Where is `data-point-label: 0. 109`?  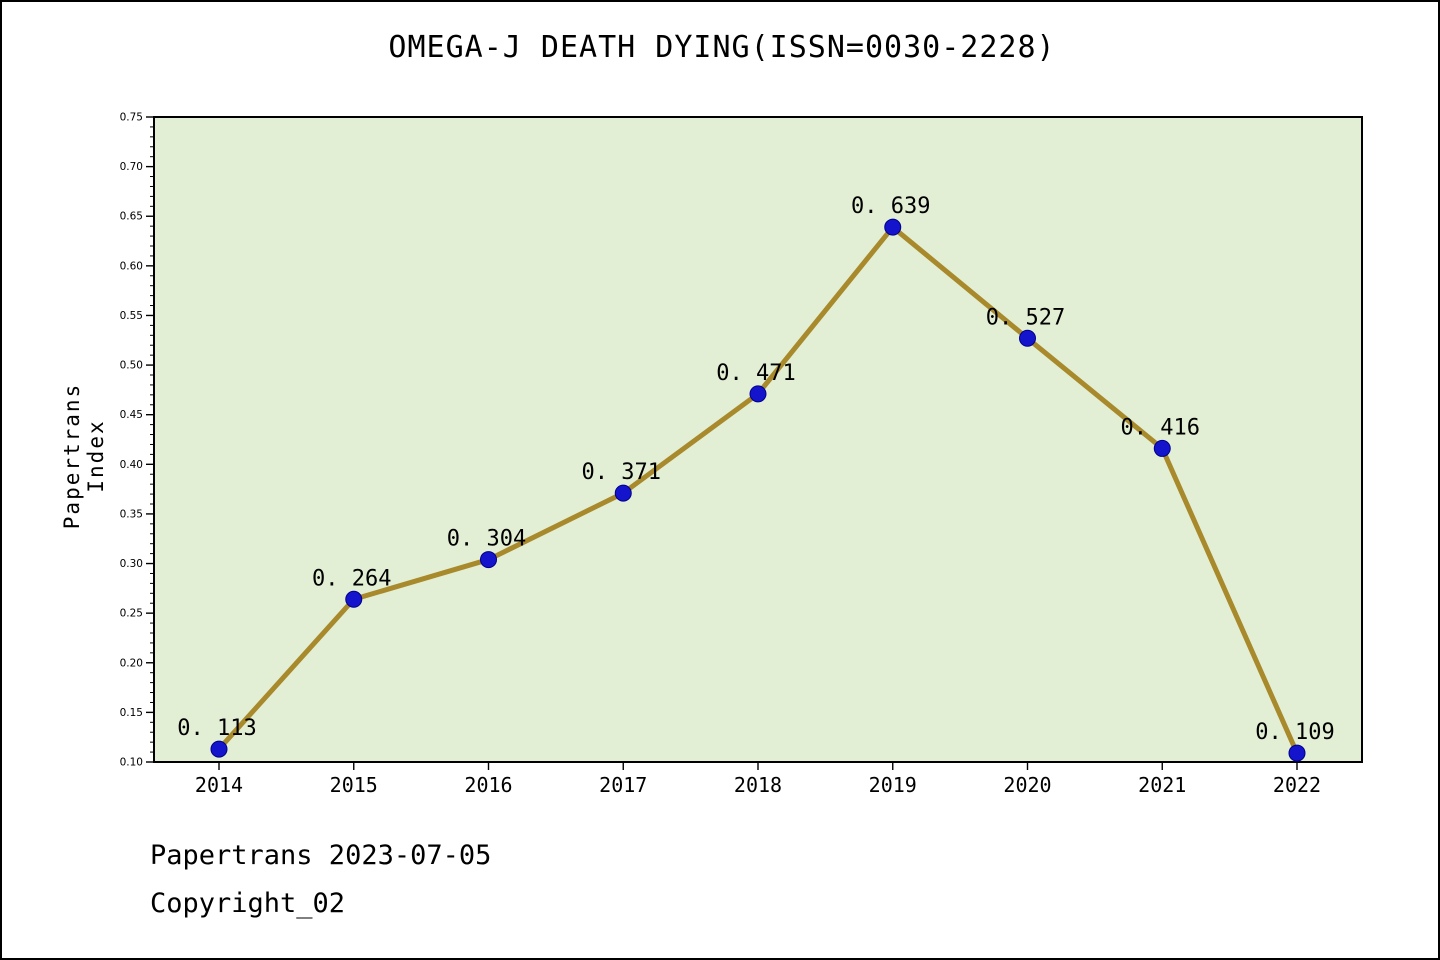 data-point-label: 0. 109 is located at coordinates (1294, 732).